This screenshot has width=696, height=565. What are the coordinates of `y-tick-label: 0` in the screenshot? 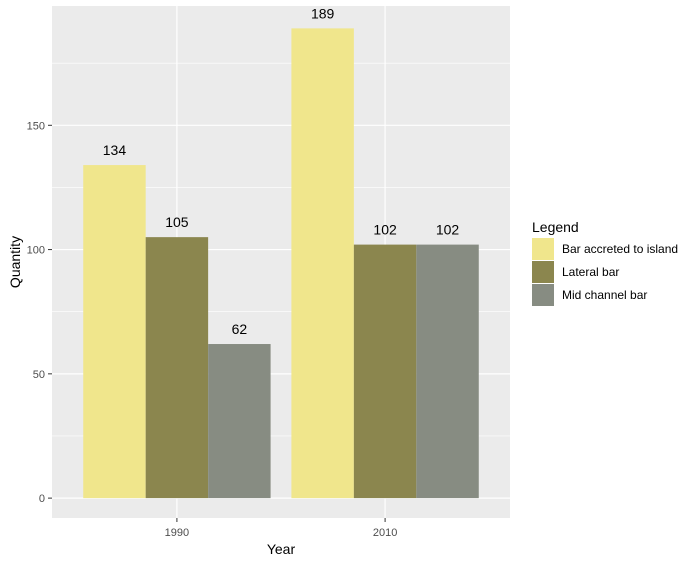 It's located at (42, 499).